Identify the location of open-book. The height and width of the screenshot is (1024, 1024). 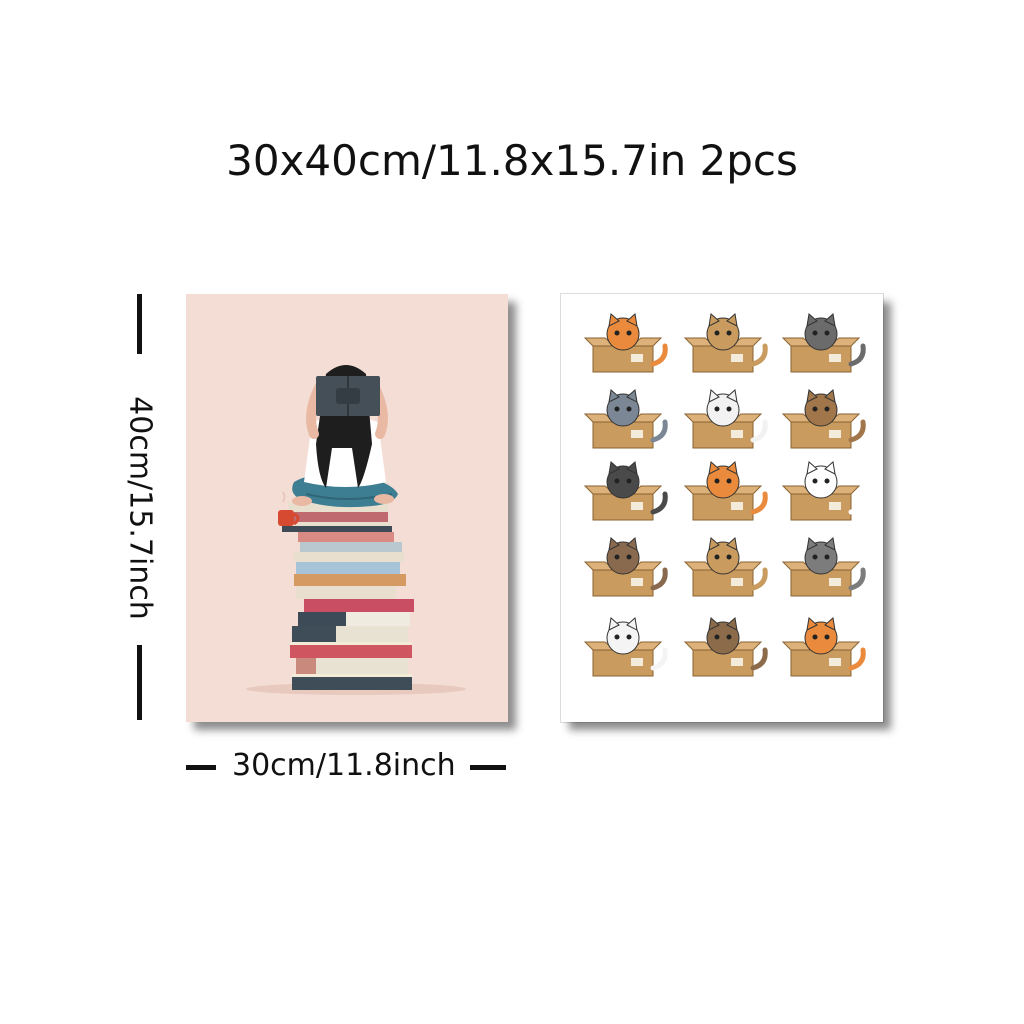
(348, 396).